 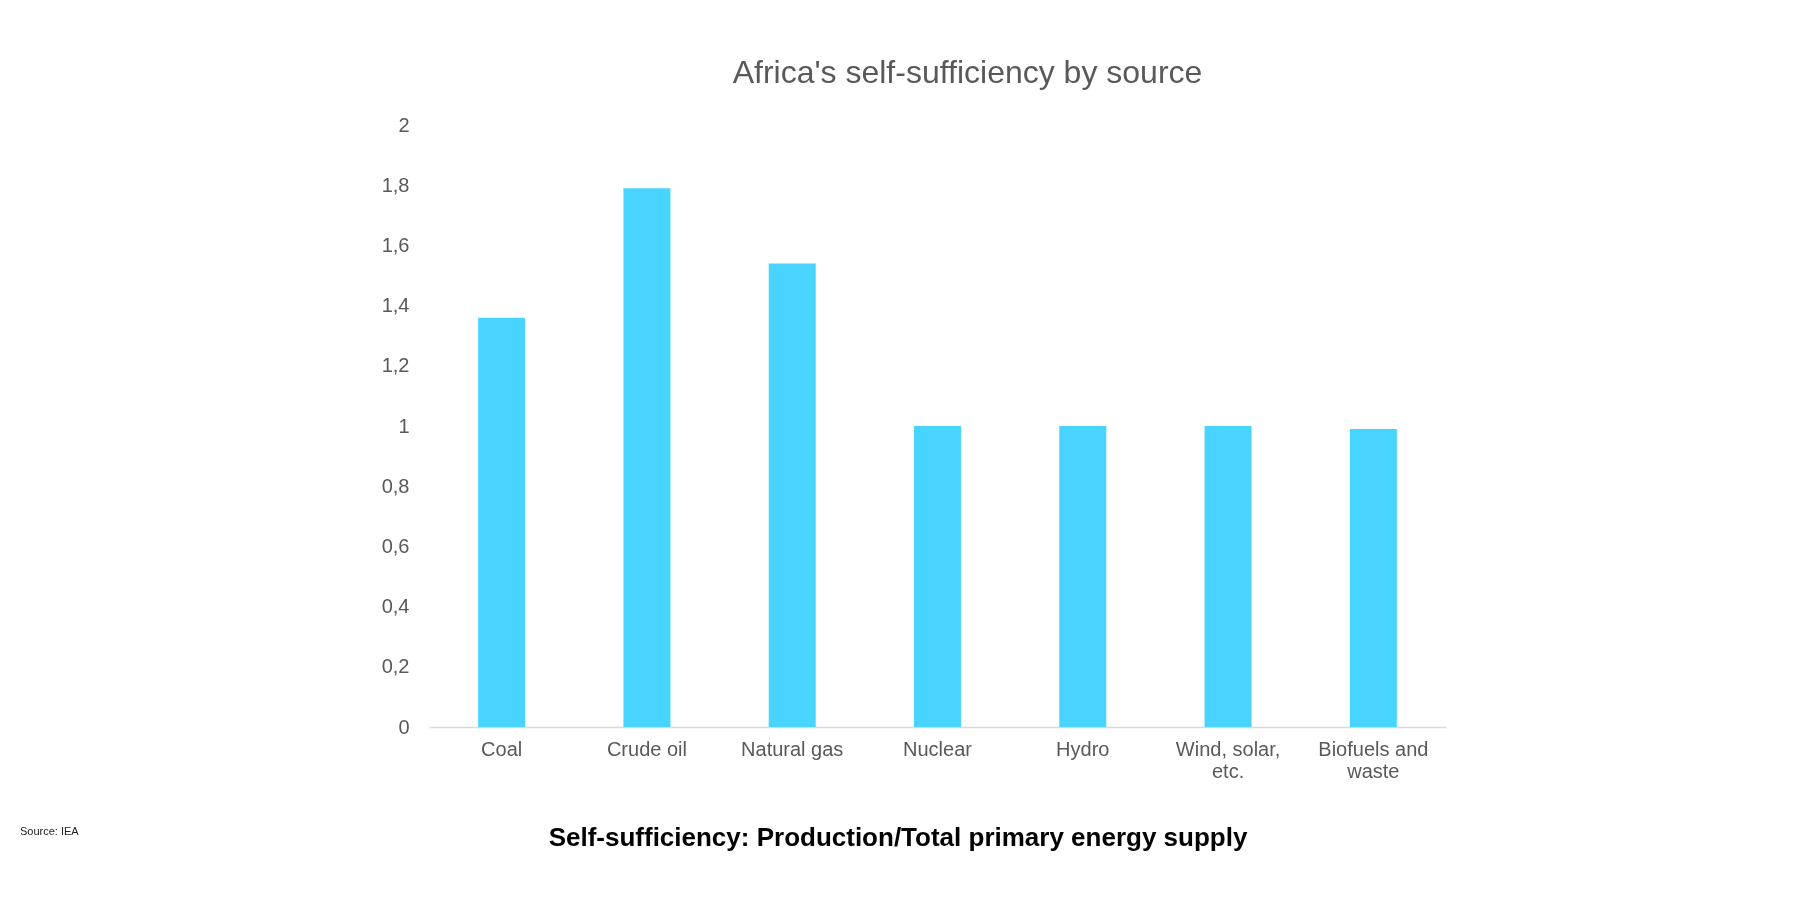 I want to click on y-tick-label: 0, so click(x=404, y=726).